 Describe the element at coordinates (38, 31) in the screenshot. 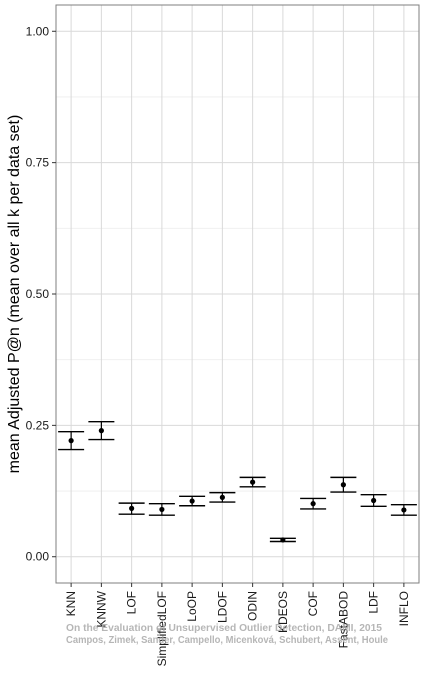

I see `y-tick-label: 1.00` at that location.